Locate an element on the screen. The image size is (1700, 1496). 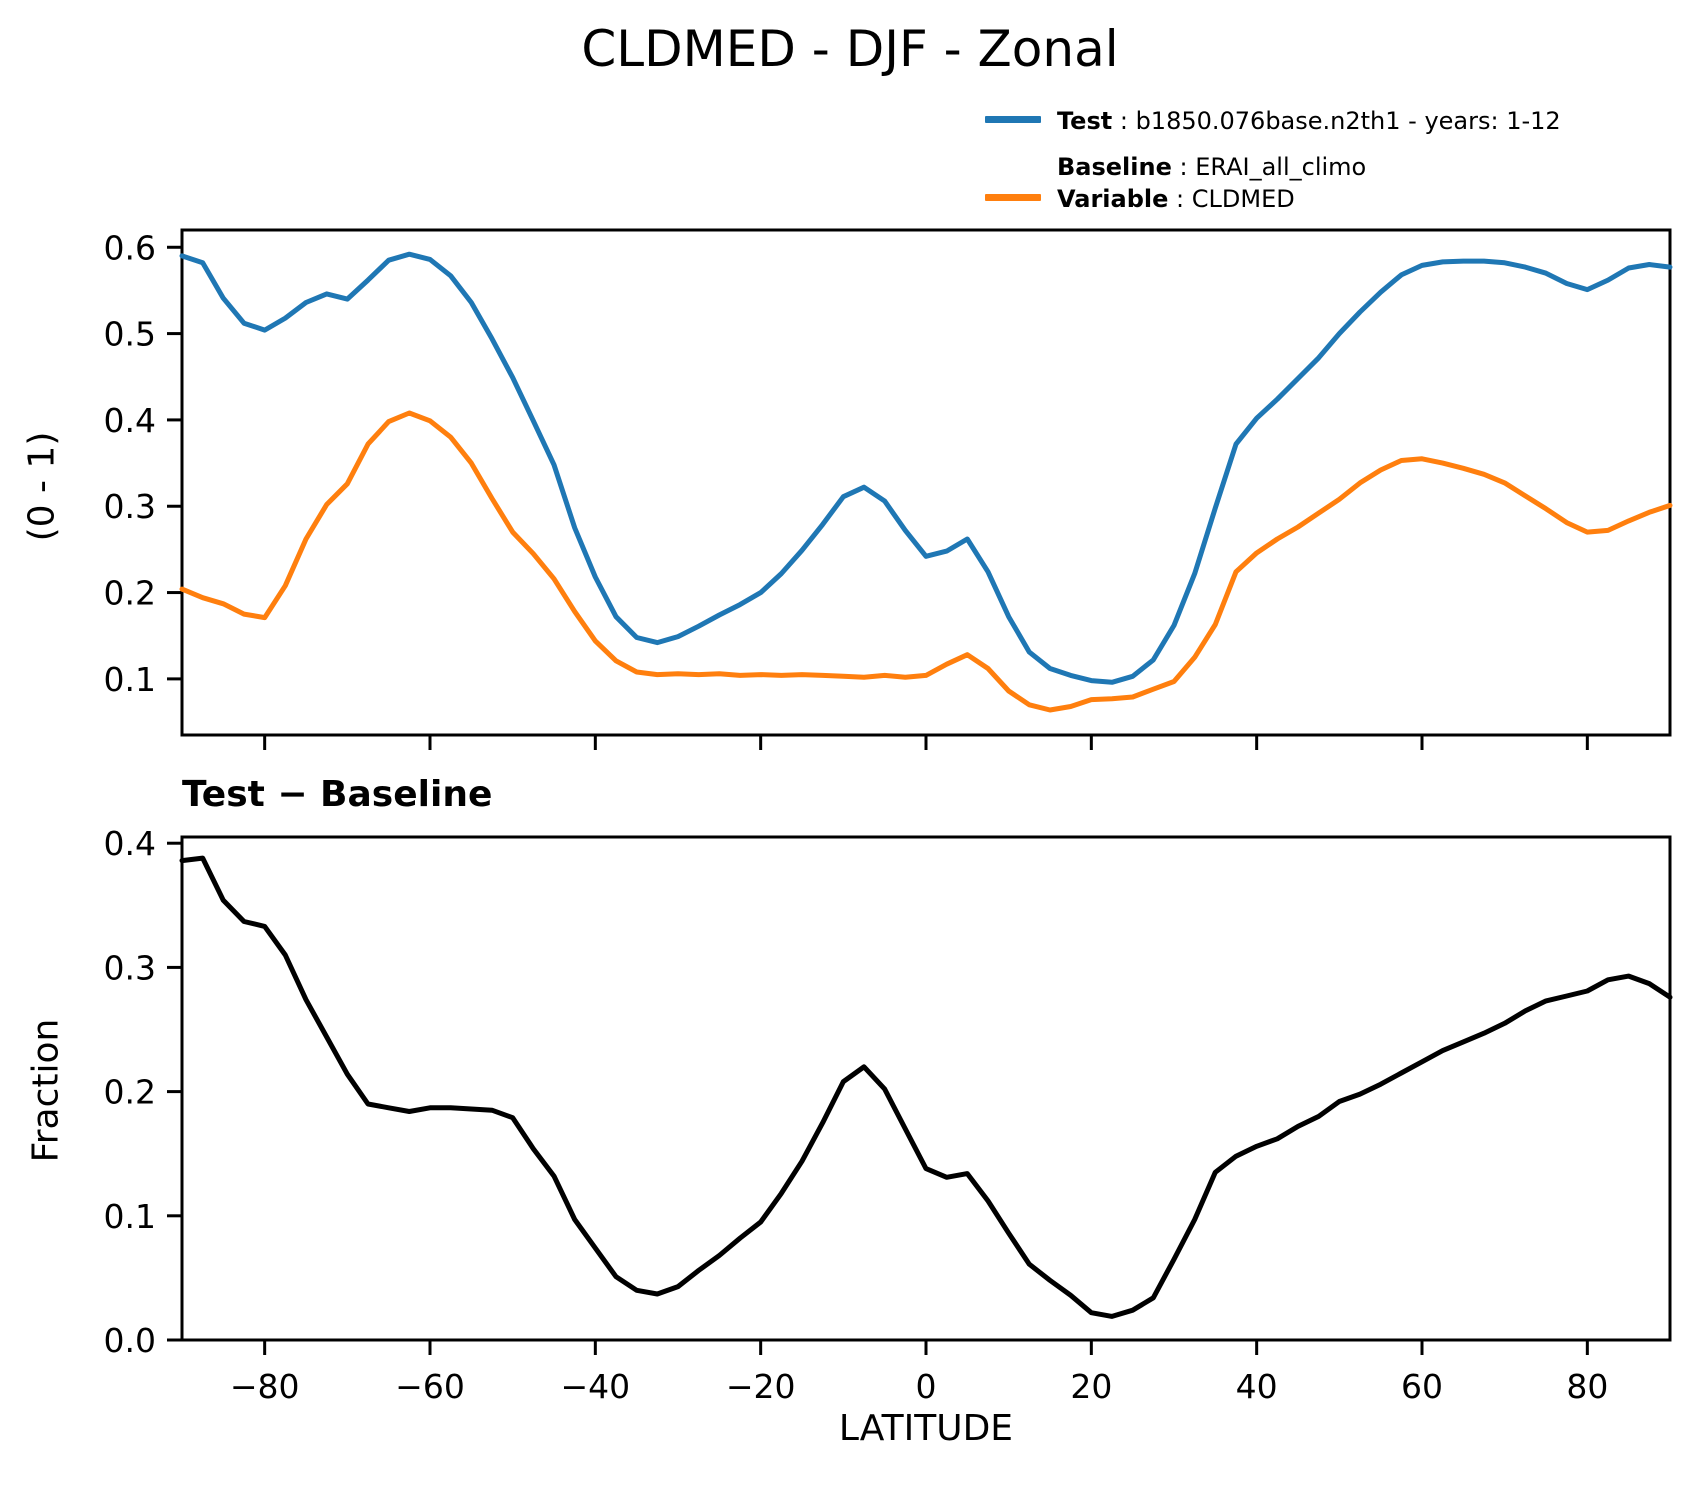
x-tick-label: 20 is located at coordinates (1091, 1386).